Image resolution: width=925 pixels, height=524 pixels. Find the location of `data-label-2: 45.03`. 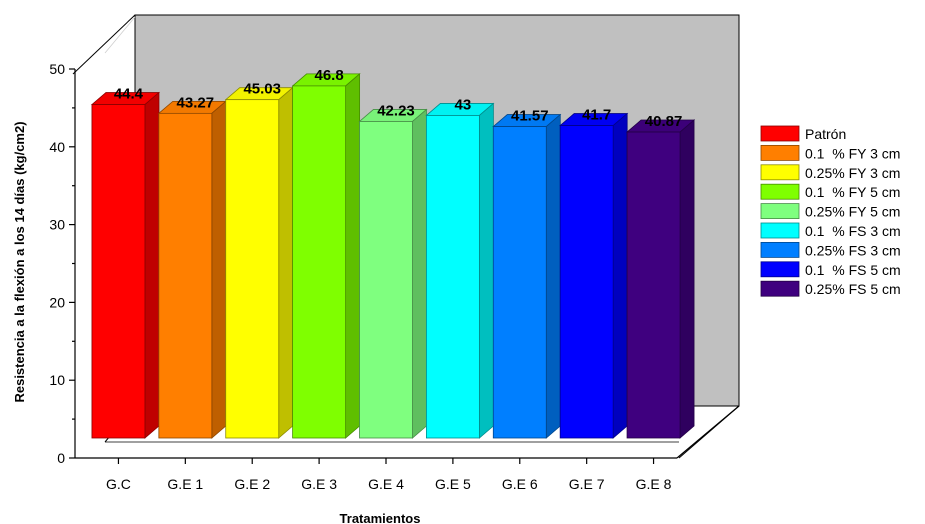

data-label-2: 45.03 is located at coordinates (262, 89).